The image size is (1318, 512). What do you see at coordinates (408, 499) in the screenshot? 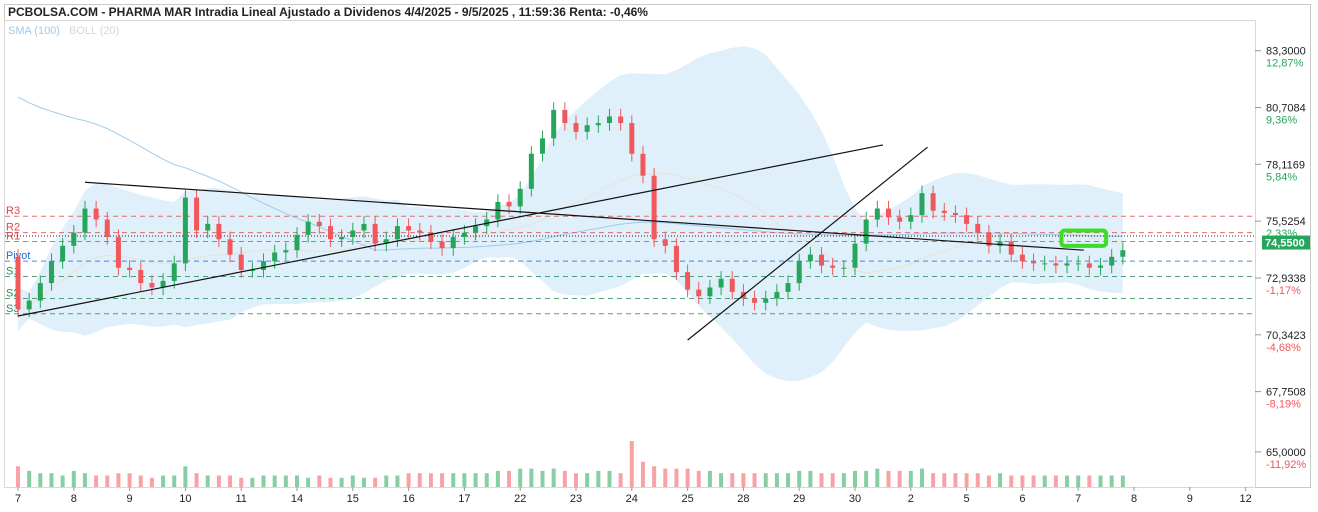
I see `x-tick-label: 16` at bounding box center [408, 499].